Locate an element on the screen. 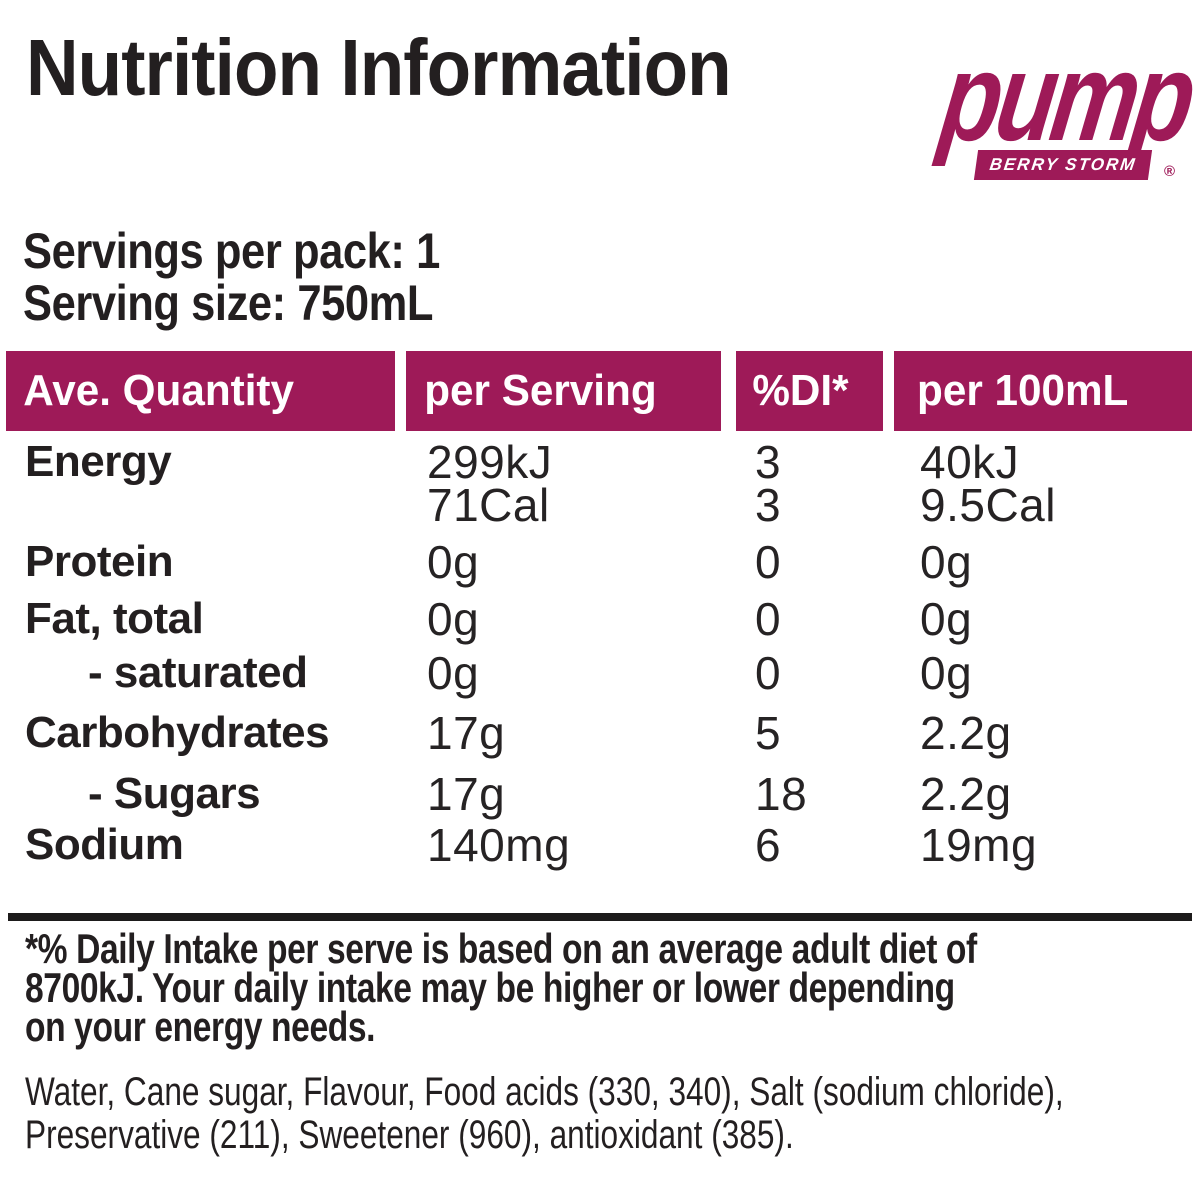 The image size is (1200, 1200). cell-per-serving: 140mg is located at coordinates (499, 845).